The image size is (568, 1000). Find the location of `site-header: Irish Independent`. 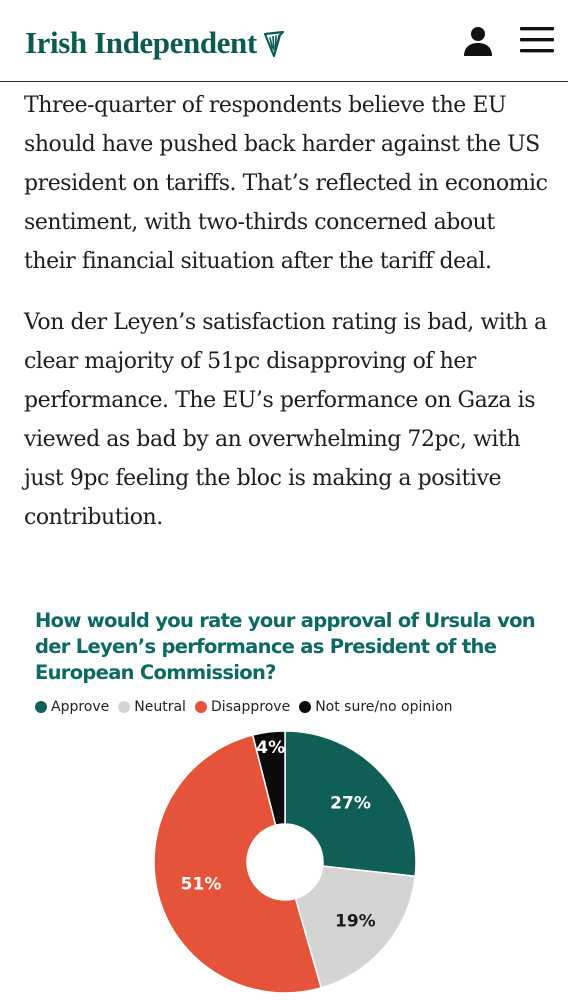

site-header: Irish Independent is located at coordinates (284, 41).